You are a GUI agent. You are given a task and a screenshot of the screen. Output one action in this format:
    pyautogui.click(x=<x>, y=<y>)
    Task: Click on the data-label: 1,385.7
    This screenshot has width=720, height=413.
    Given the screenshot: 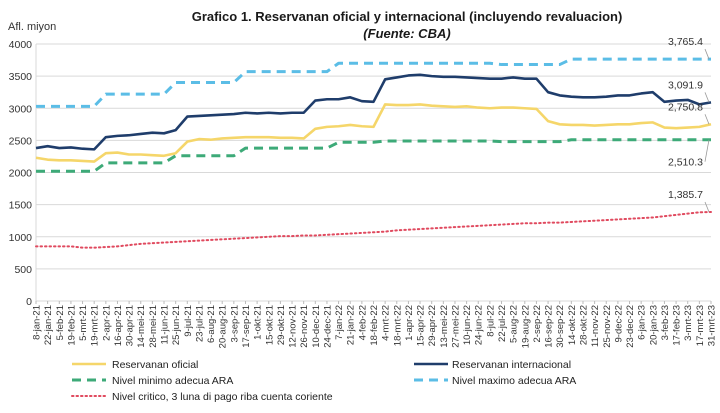 What is the action you would take?
    pyautogui.click(x=685, y=195)
    